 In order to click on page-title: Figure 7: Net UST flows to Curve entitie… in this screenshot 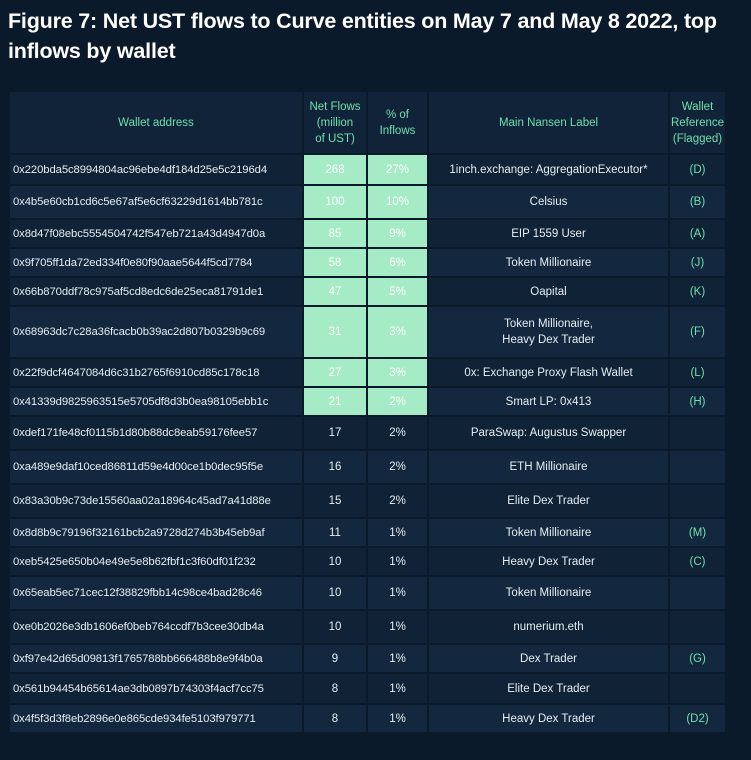, I will do `click(362, 36)`.